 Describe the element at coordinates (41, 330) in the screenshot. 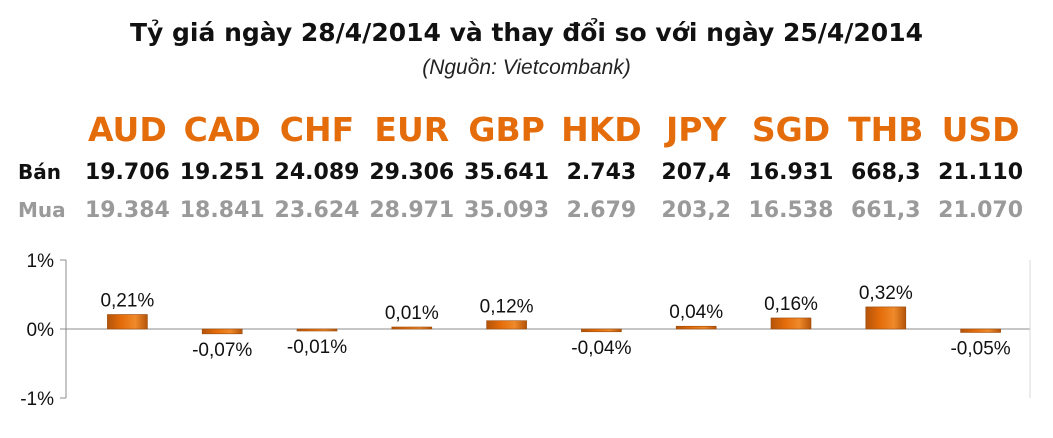

I see `y-tick-label: 0%` at that location.